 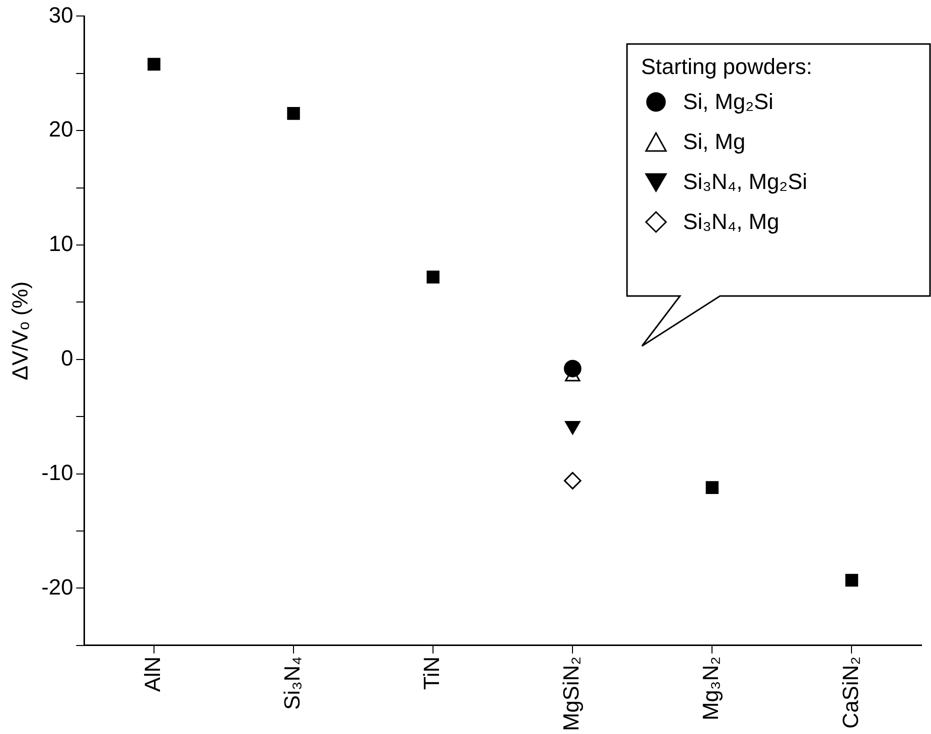 I want to click on x-tick-label: MgSiN₂, so click(x=571, y=694).